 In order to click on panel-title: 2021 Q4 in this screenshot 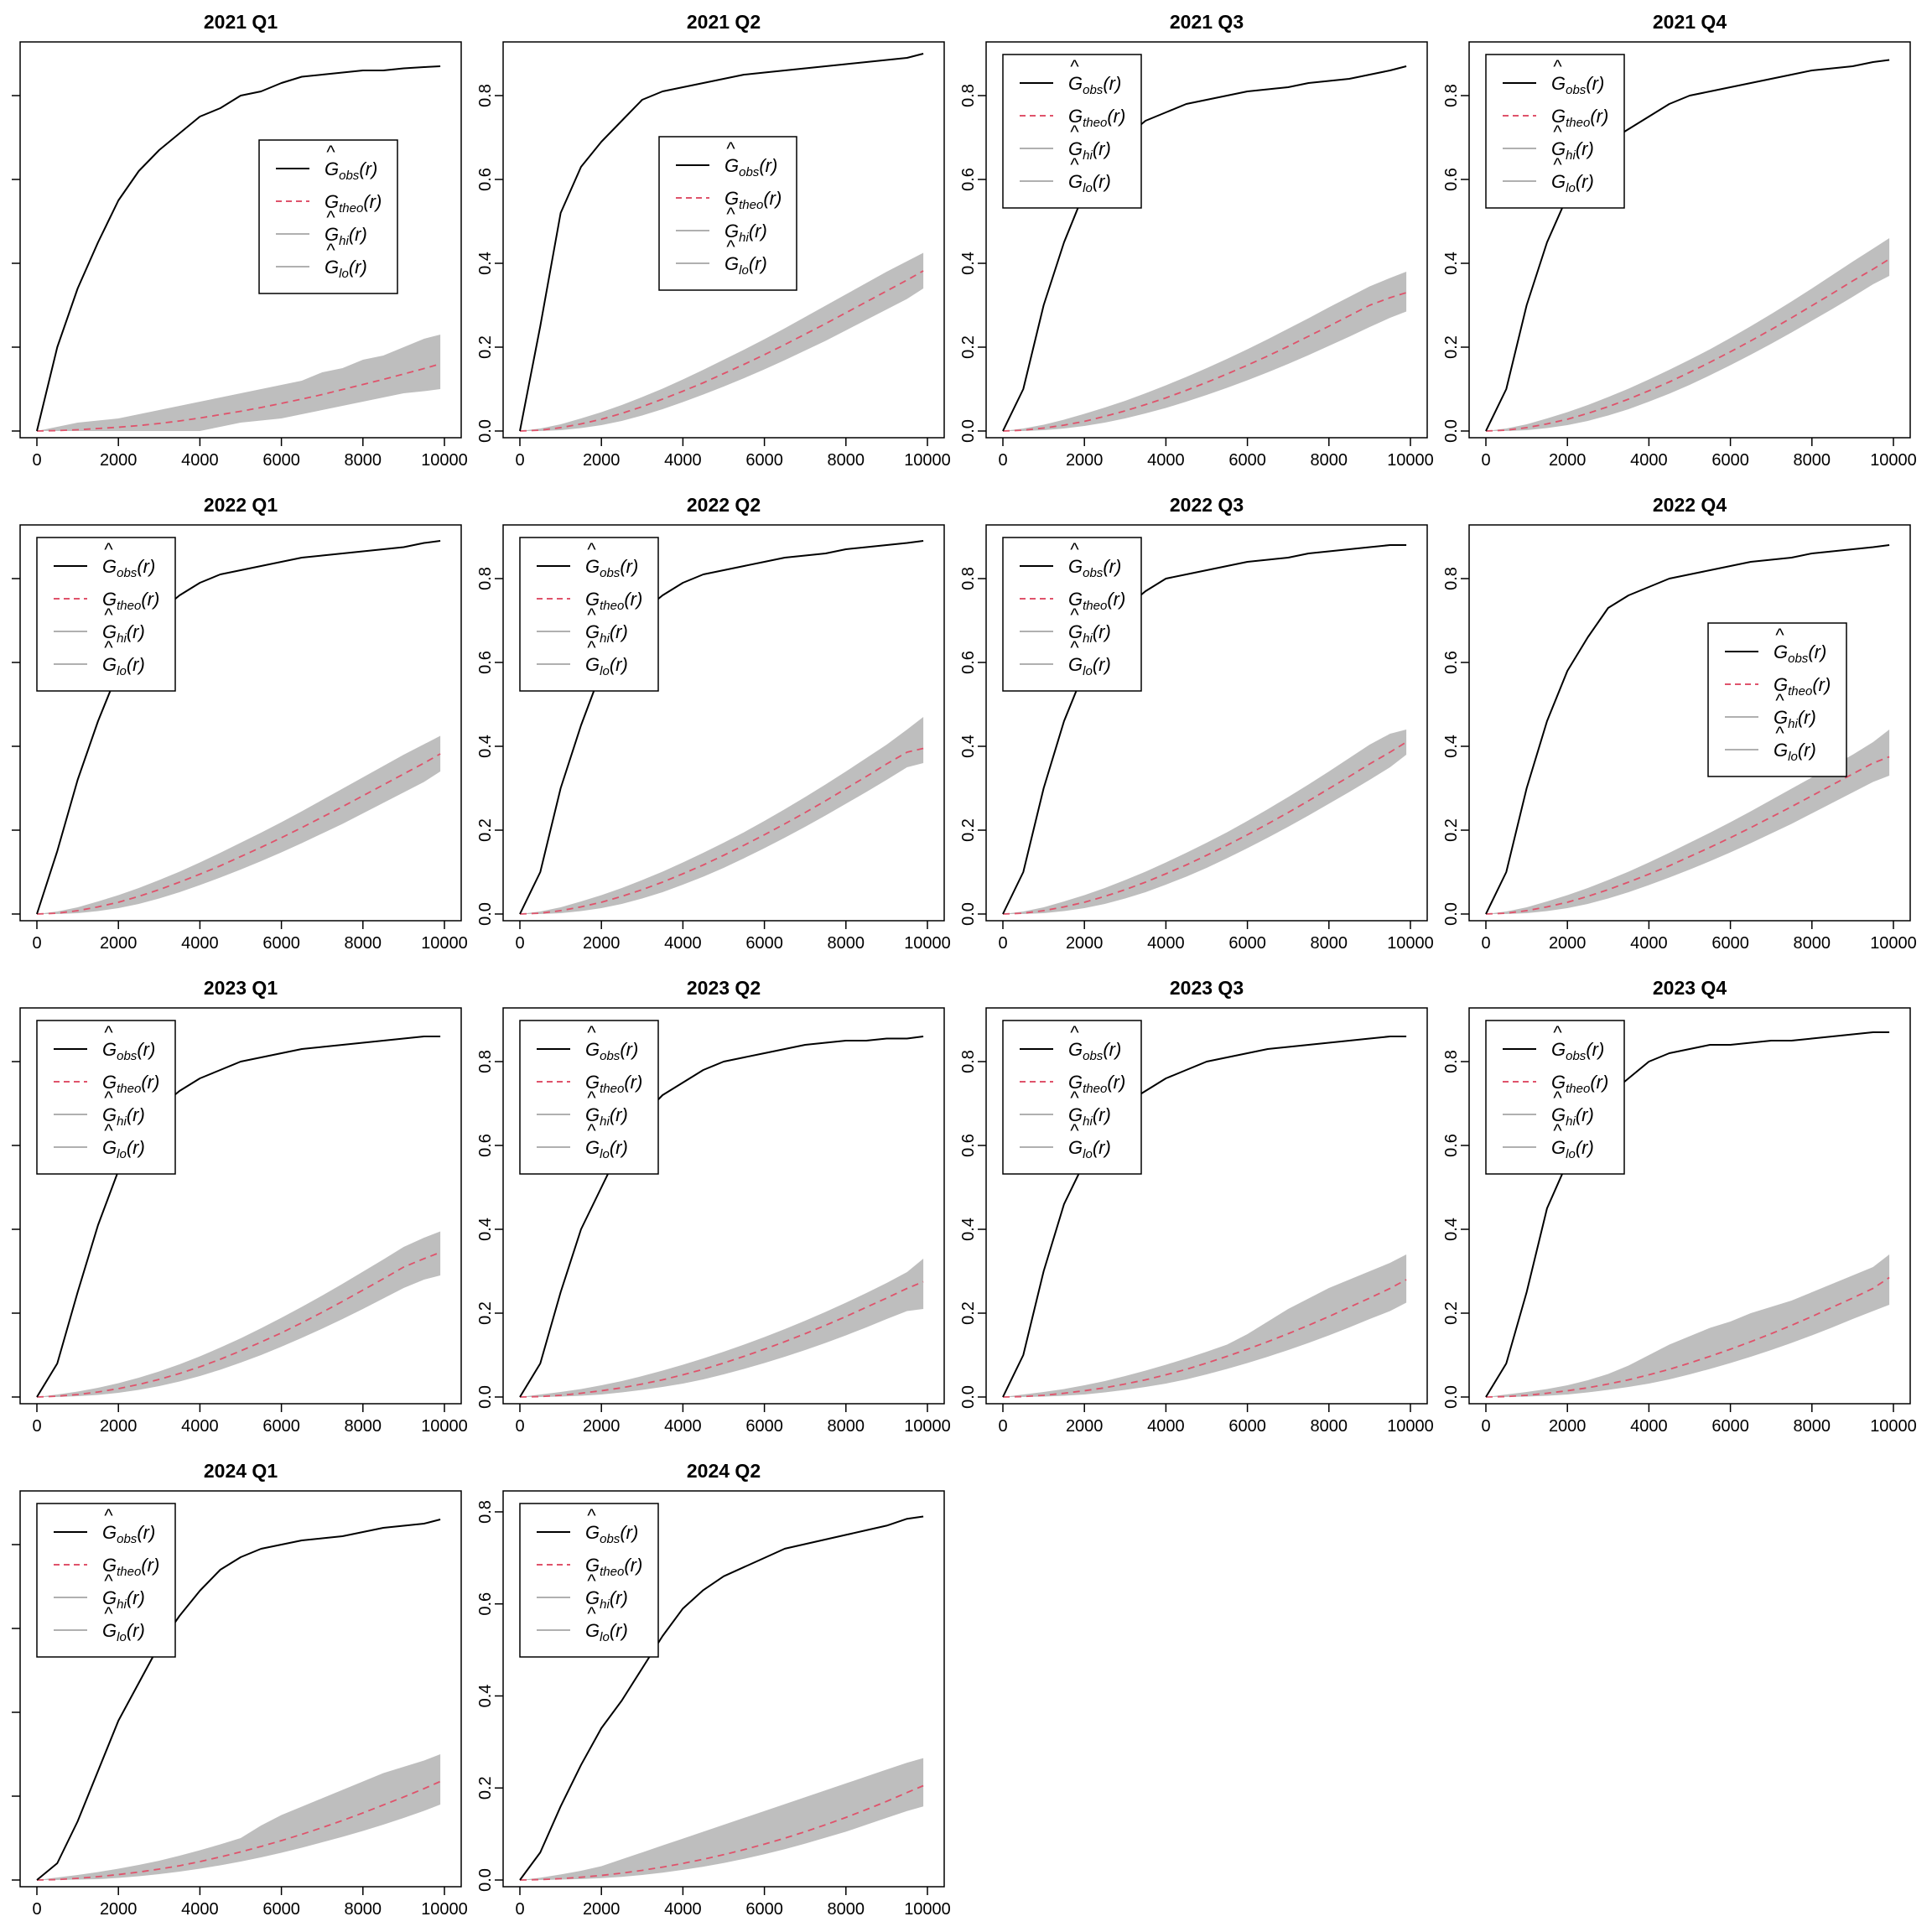, I will do `click(1690, 22)`.